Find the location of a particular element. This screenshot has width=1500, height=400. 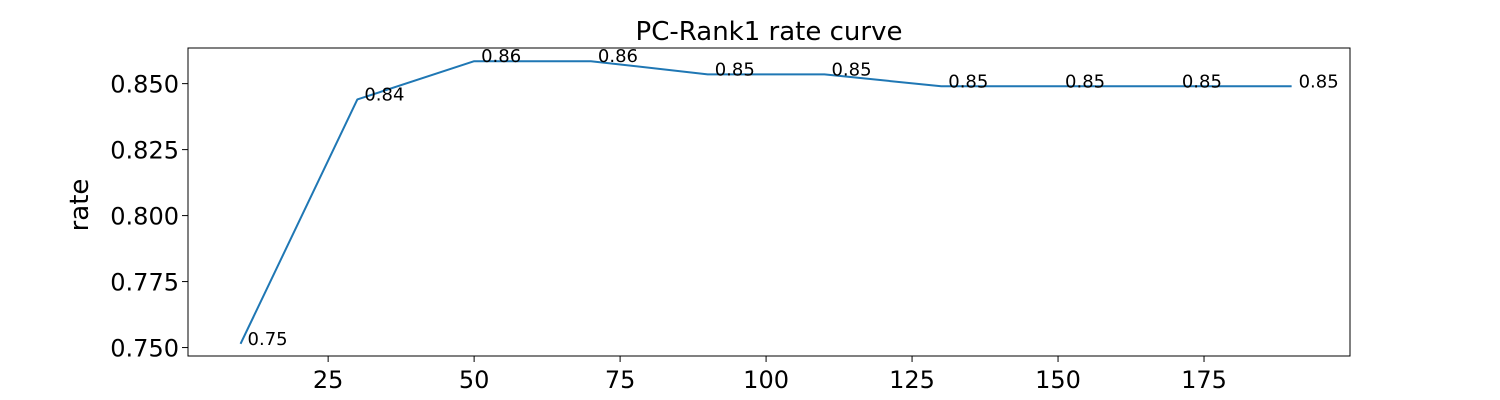

y-tick-label: 0.775 is located at coordinates (144, 283).